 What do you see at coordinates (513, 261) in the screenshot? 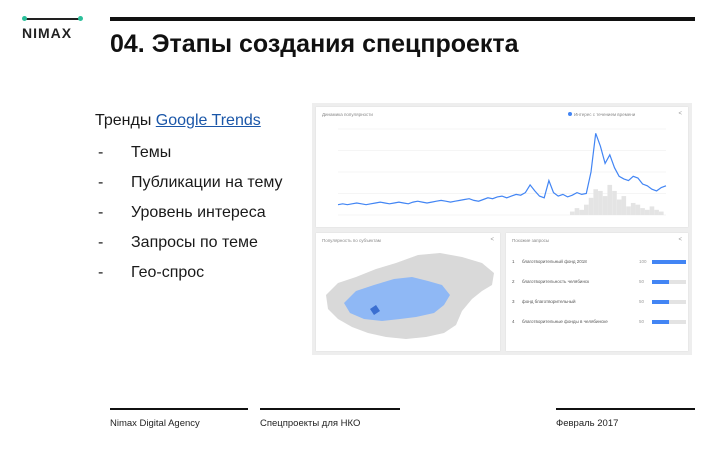
I see `query-rank: 1` at bounding box center [513, 261].